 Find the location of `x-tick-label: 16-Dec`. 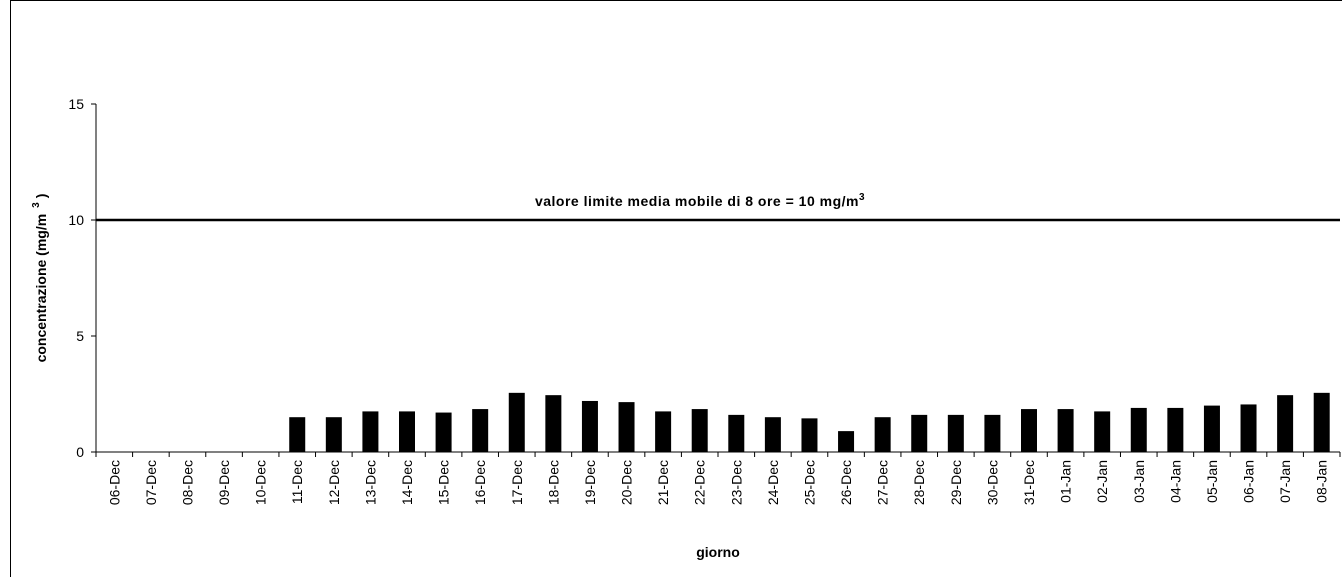

x-tick-label: 16-Dec is located at coordinates (480, 482).